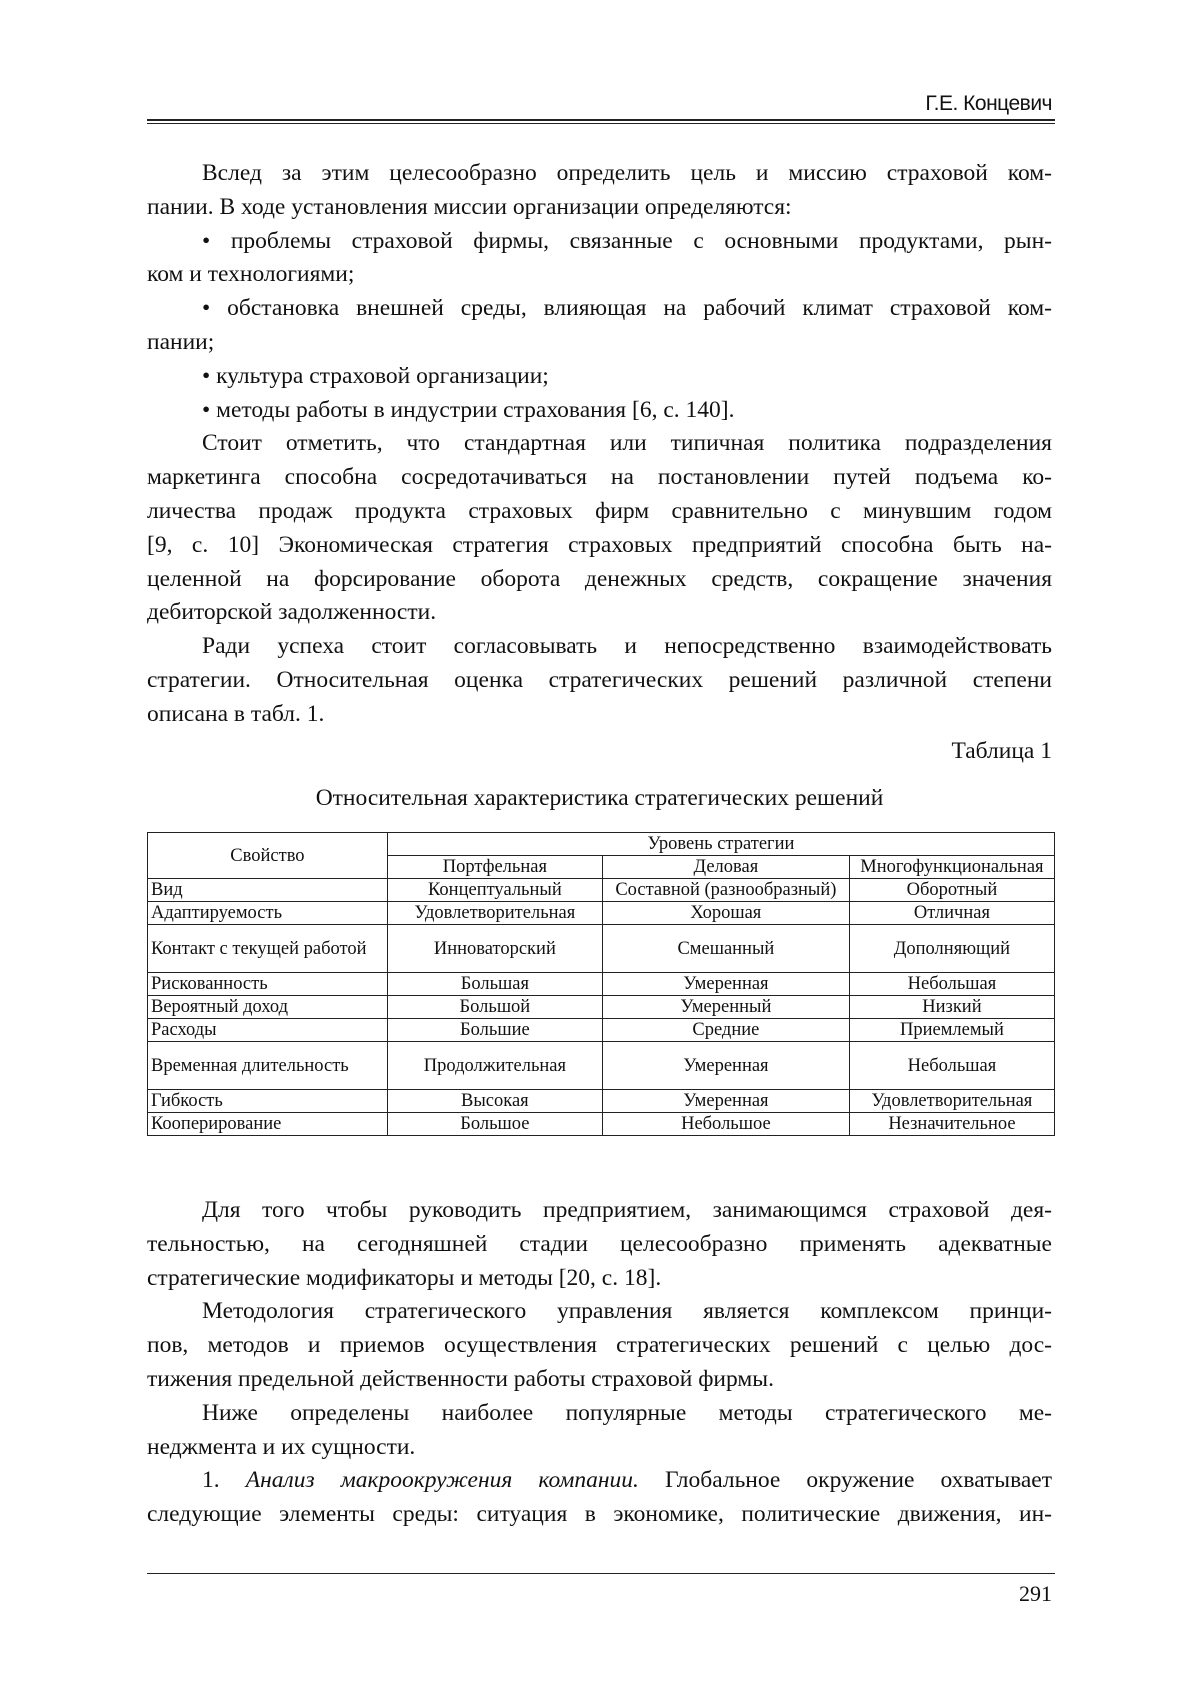  What do you see at coordinates (952, 890) in the screenshot?
I see `value-cell: Оборотный` at bounding box center [952, 890].